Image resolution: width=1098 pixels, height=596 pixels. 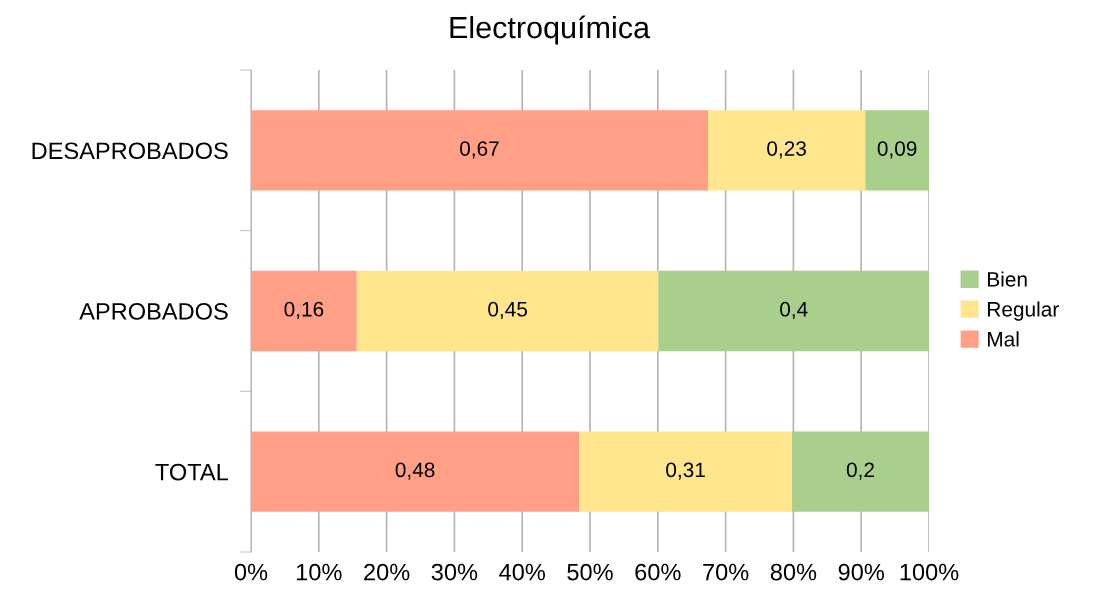 What do you see at coordinates (550, 30) in the screenshot?
I see `chart-title: Electroquímica` at bounding box center [550, 30].